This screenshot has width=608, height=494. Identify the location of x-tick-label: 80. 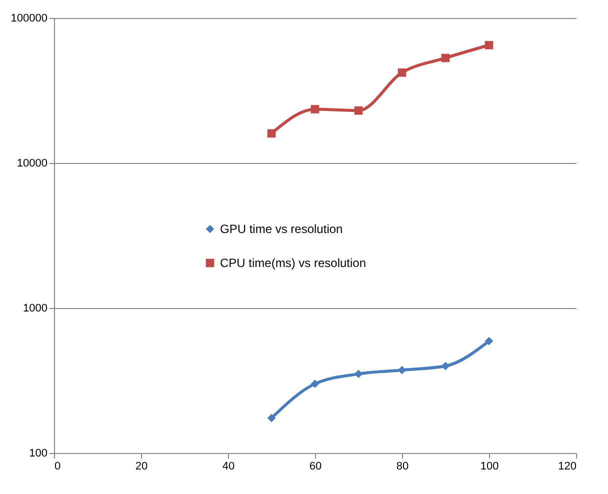
(402, 466).